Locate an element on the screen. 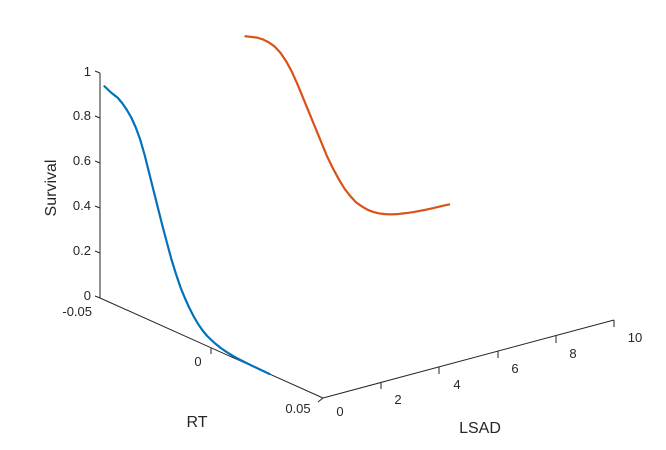 This screenshot has height=450, width=666. z-tick-label: 0 is located at coordinates (87, 295).